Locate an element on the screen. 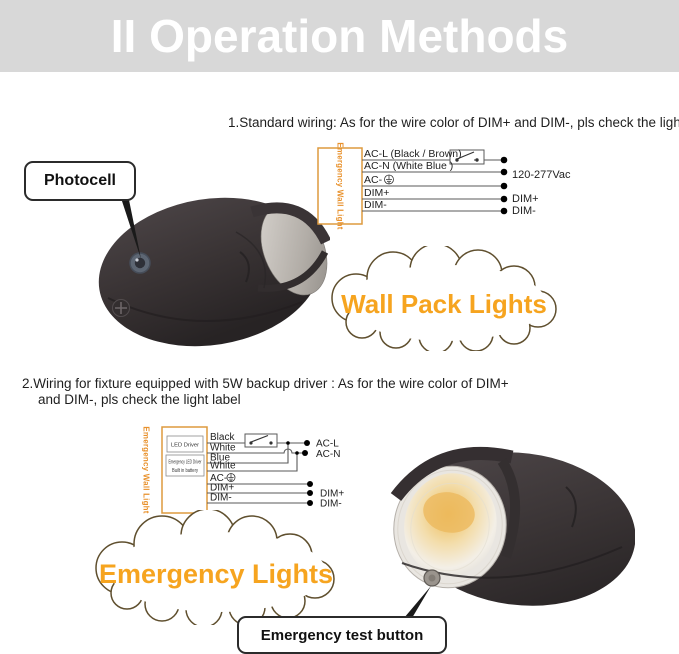  right-acl-label: AC-L is located at coordinates (327, 444).